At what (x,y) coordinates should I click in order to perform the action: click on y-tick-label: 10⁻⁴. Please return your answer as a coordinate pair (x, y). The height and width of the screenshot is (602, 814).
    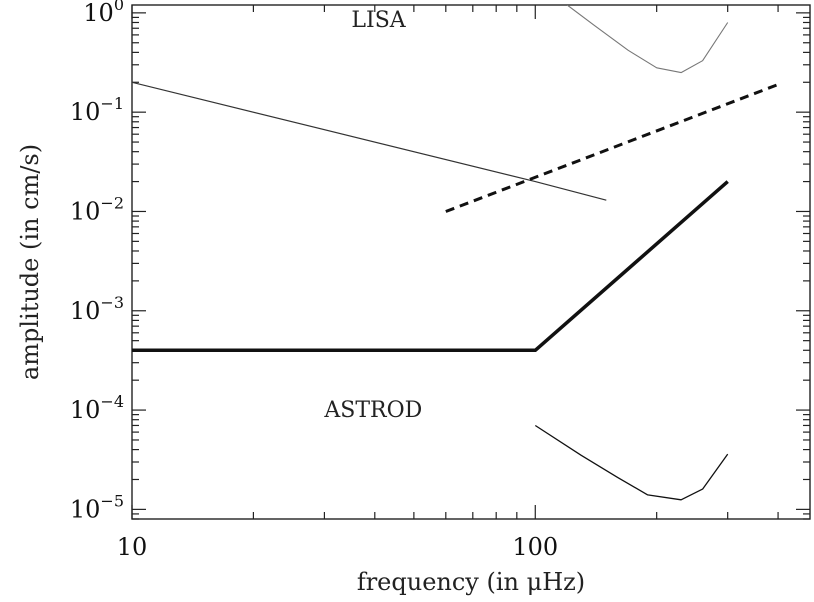
    Looking at the image, I should click on (97, 408).